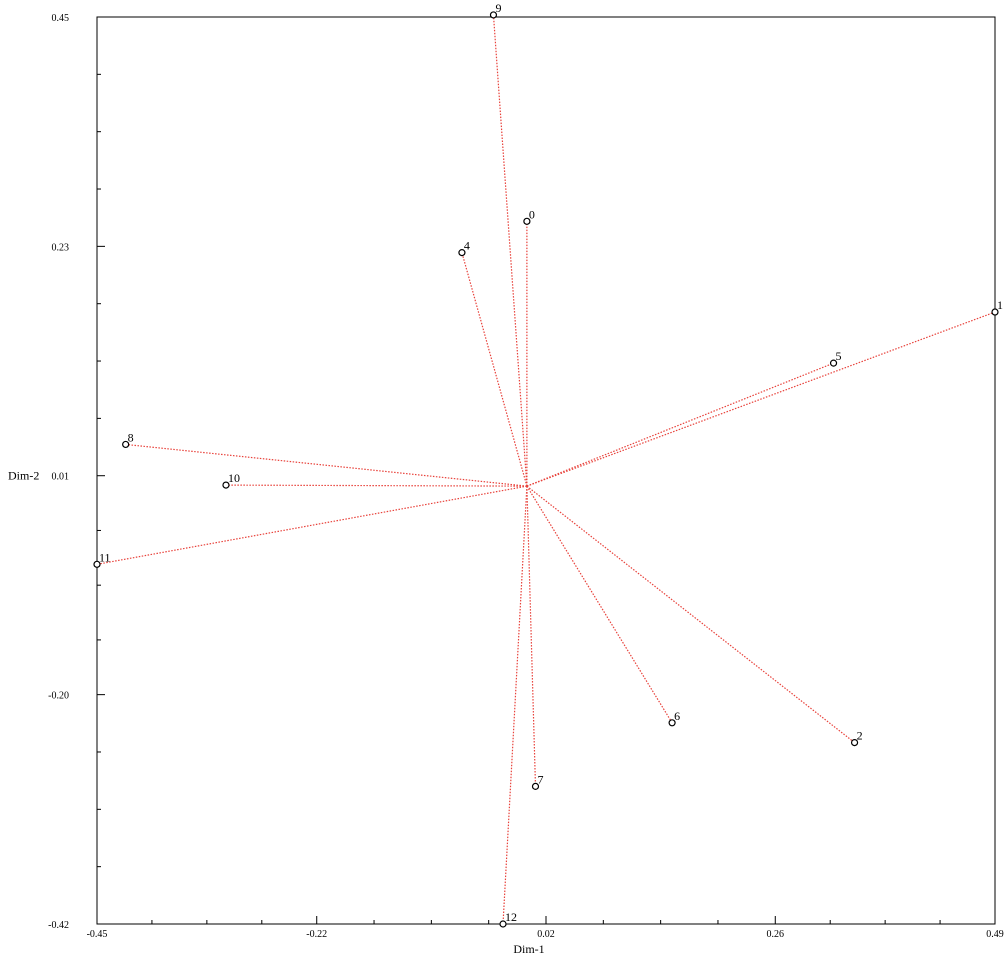 The width and height of the screenshot is (1007, 966). I want to click on point-label-12: 12, so click(511, 917).